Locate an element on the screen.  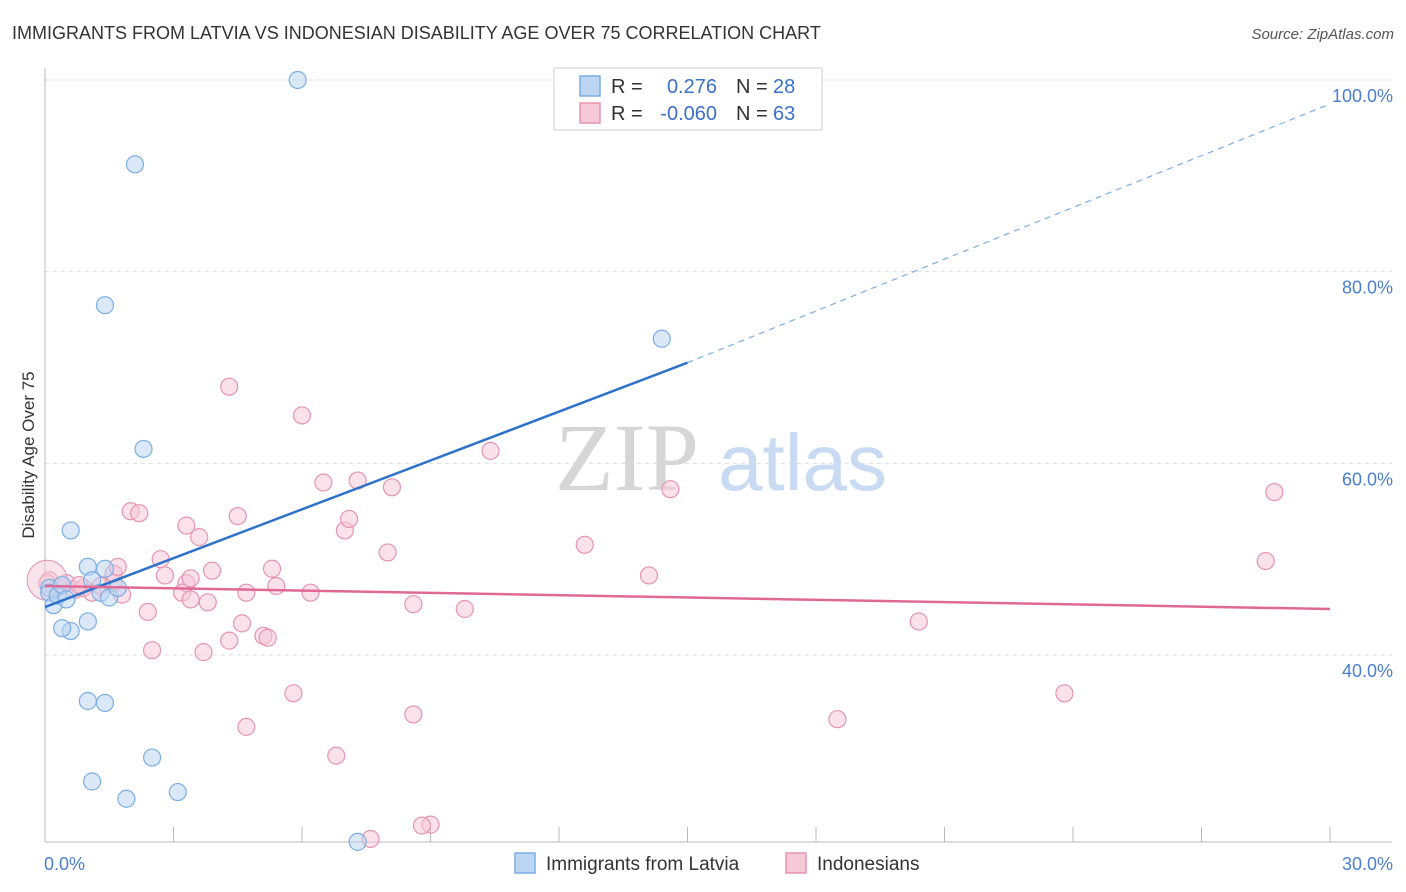
bottom-legend: Immigrants from Latvia Indonesians is located at coordinates (716, 863).